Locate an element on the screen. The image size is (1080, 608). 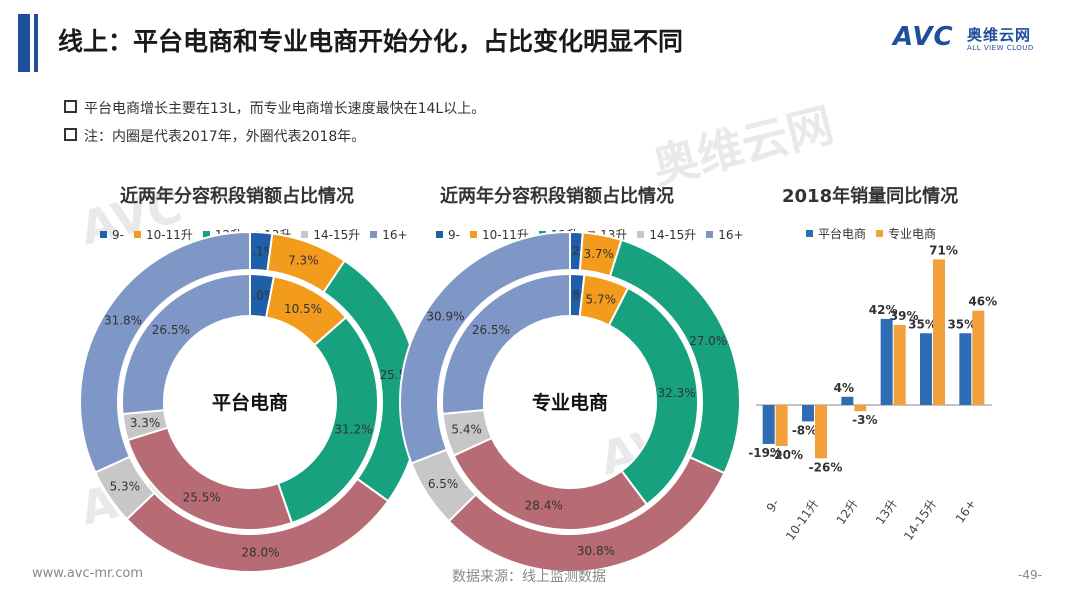
bar-data-label: 46% is located at coordinates (982, 302).